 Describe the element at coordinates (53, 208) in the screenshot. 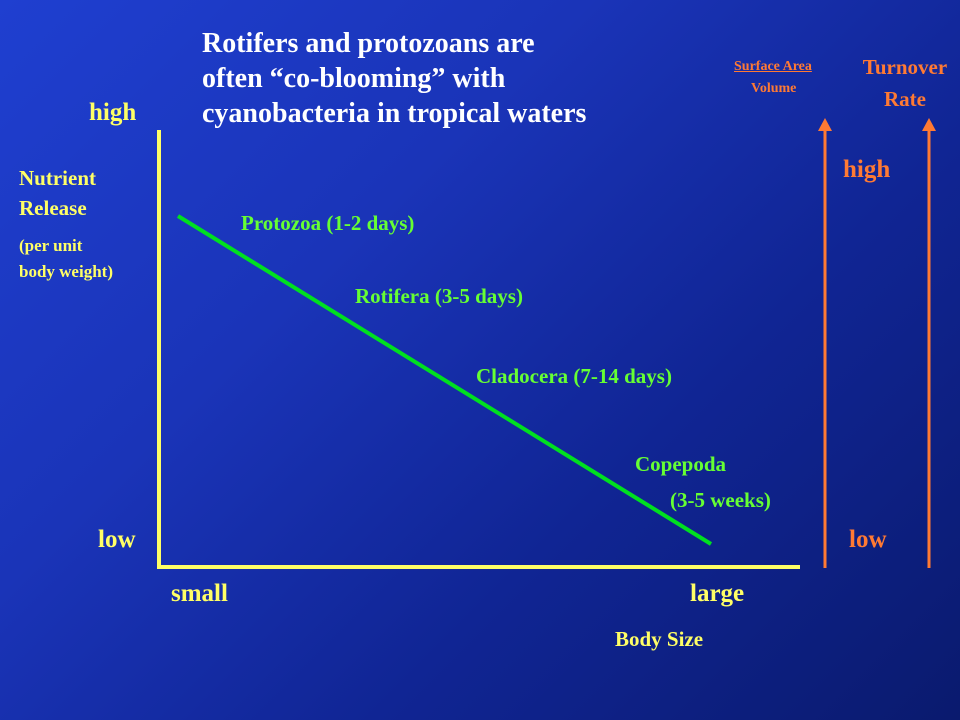

I see `nutrient-label-line: Release` at that location.